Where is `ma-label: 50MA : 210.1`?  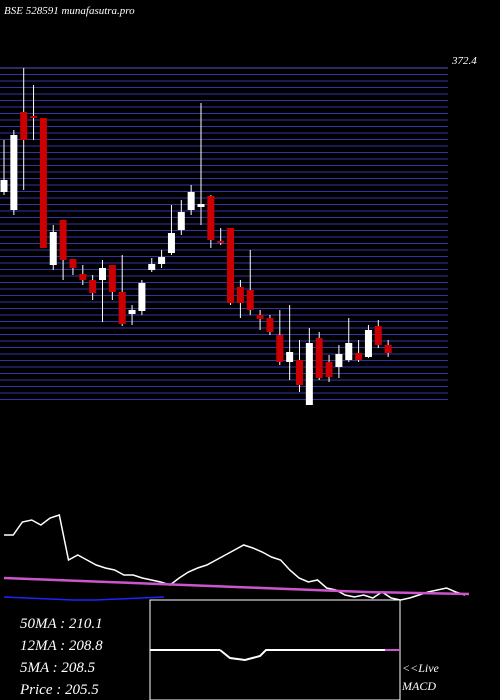 ma-label: 50MA : 210.1 is located at coordinates (61, 624).